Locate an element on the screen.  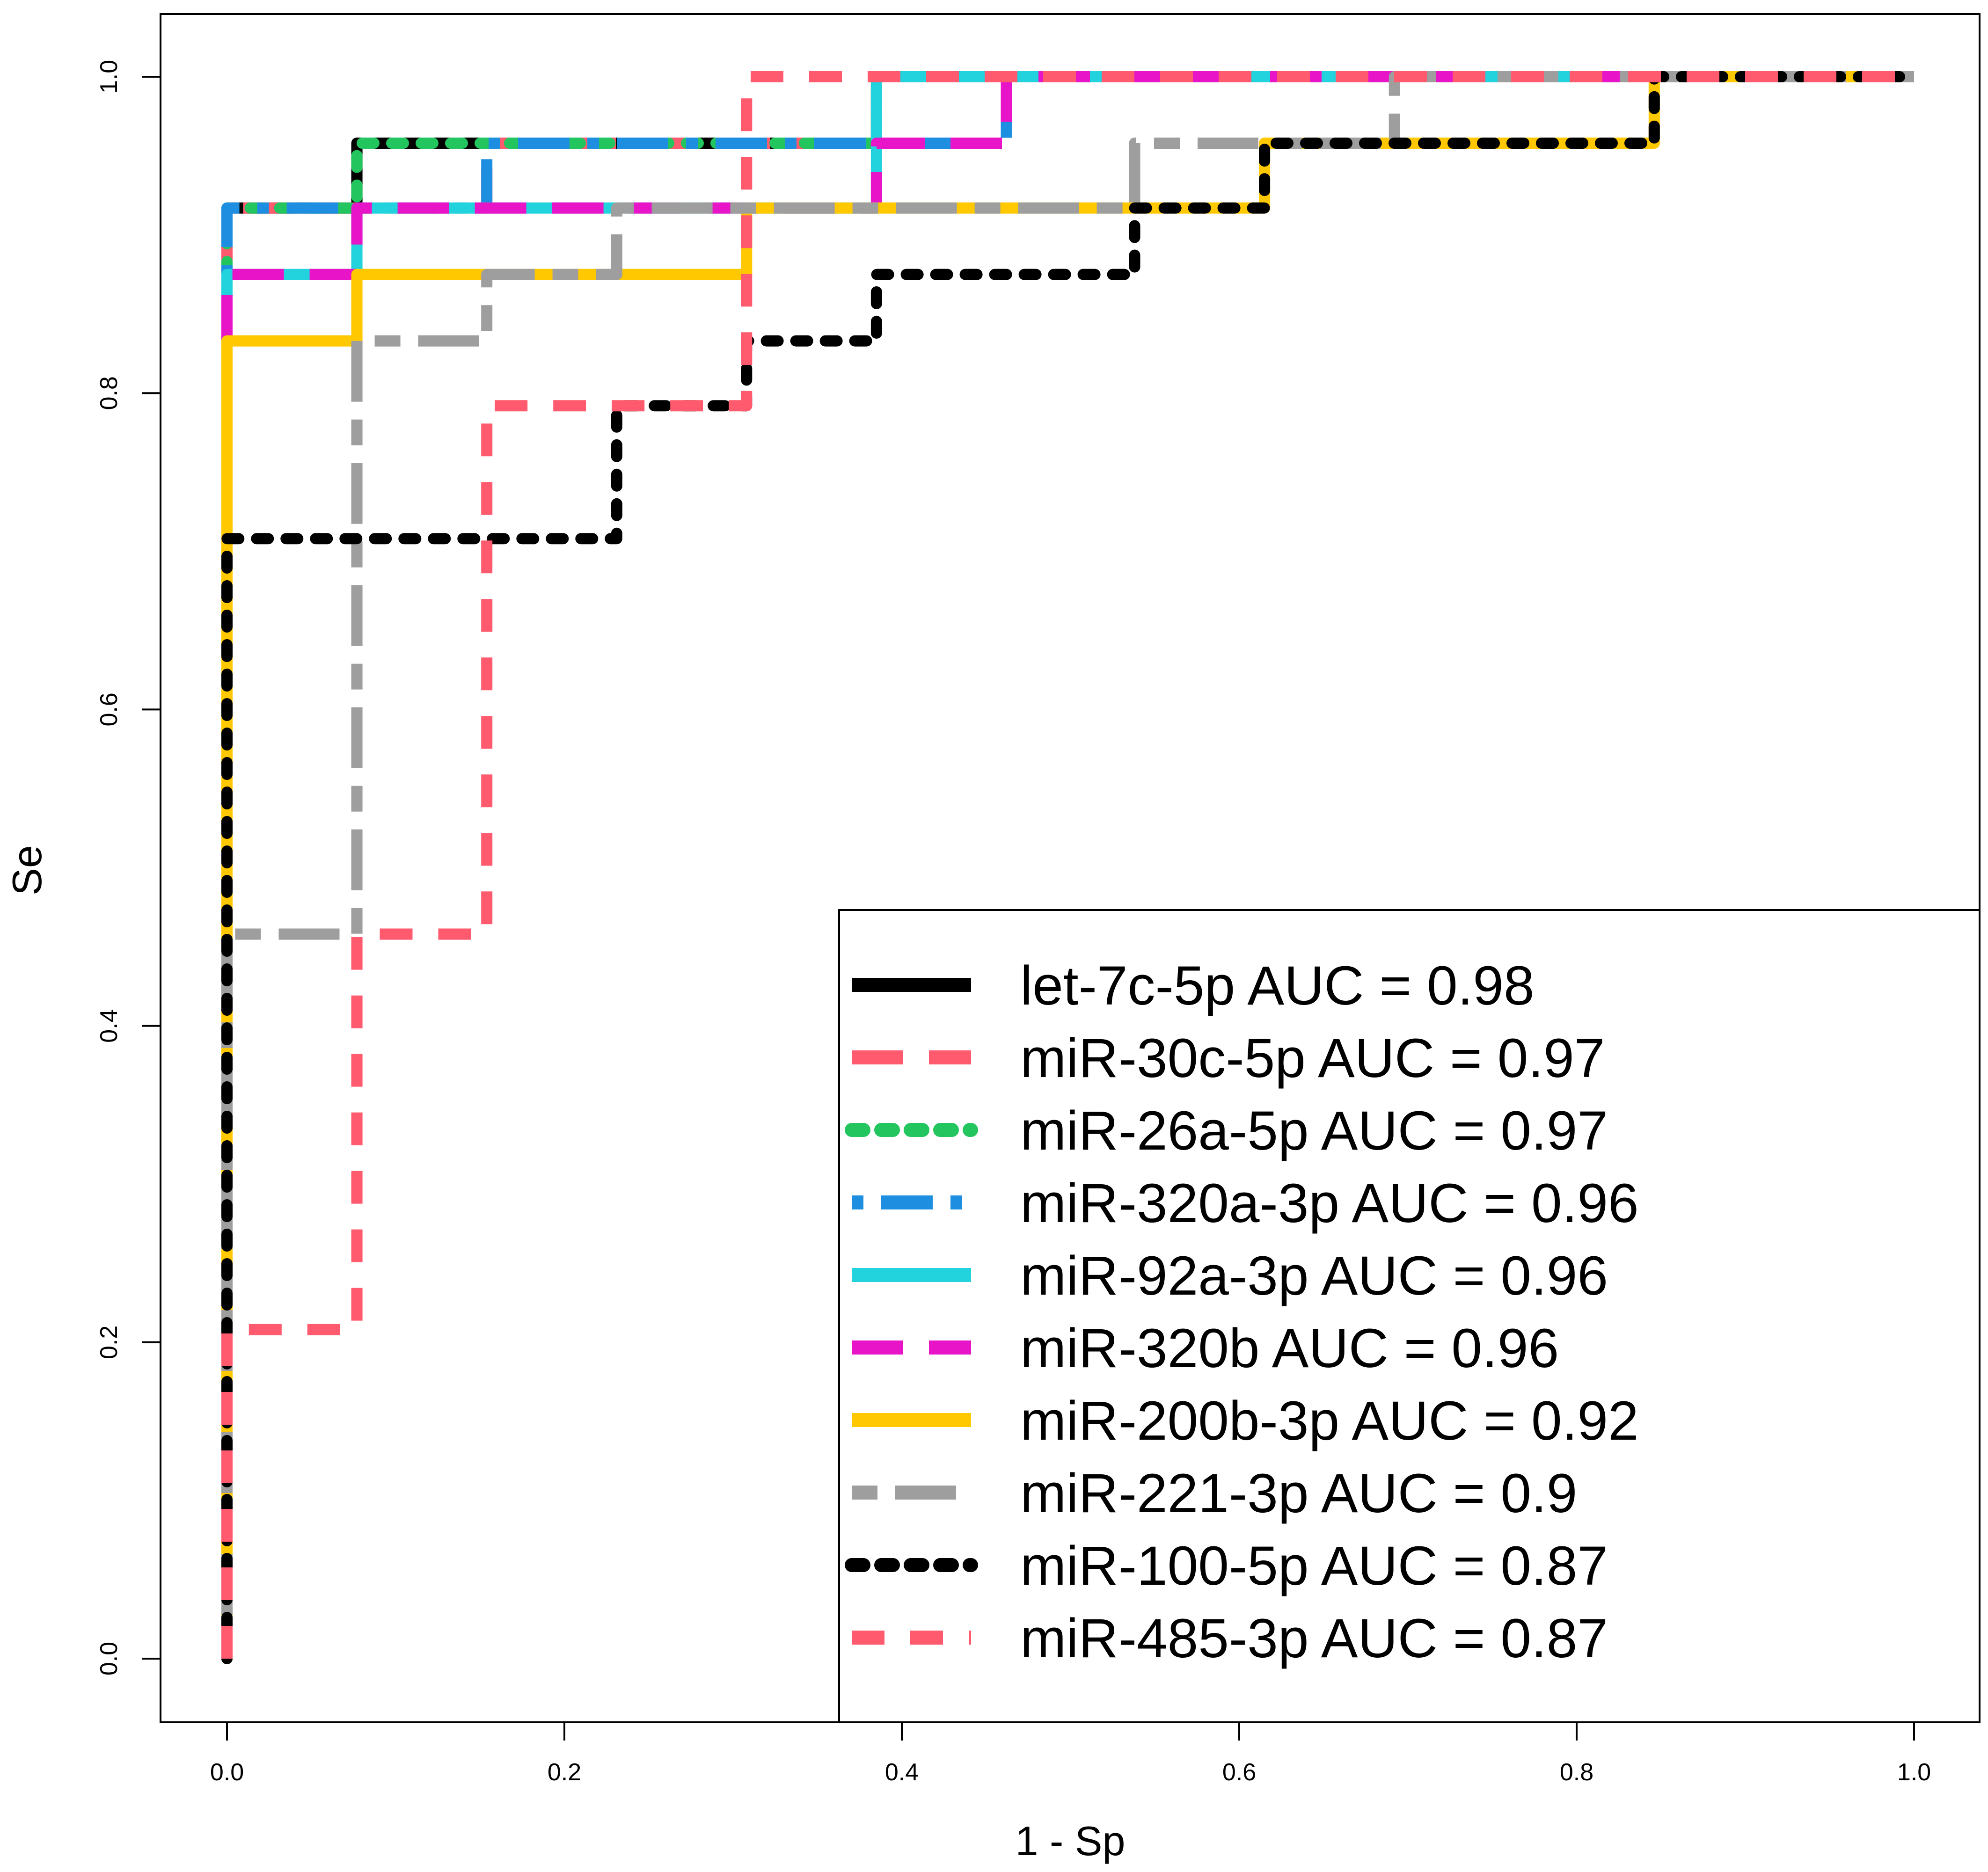
x-tick-label: 1.0 is located at coordinates (1914, 1773).